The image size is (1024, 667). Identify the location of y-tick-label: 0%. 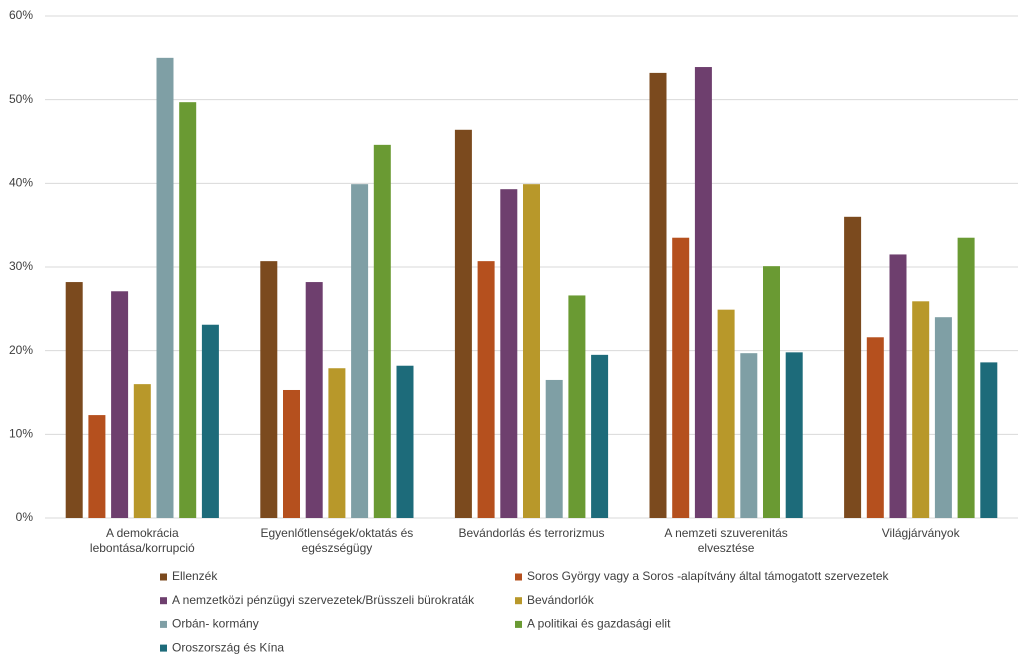
(25, 517).